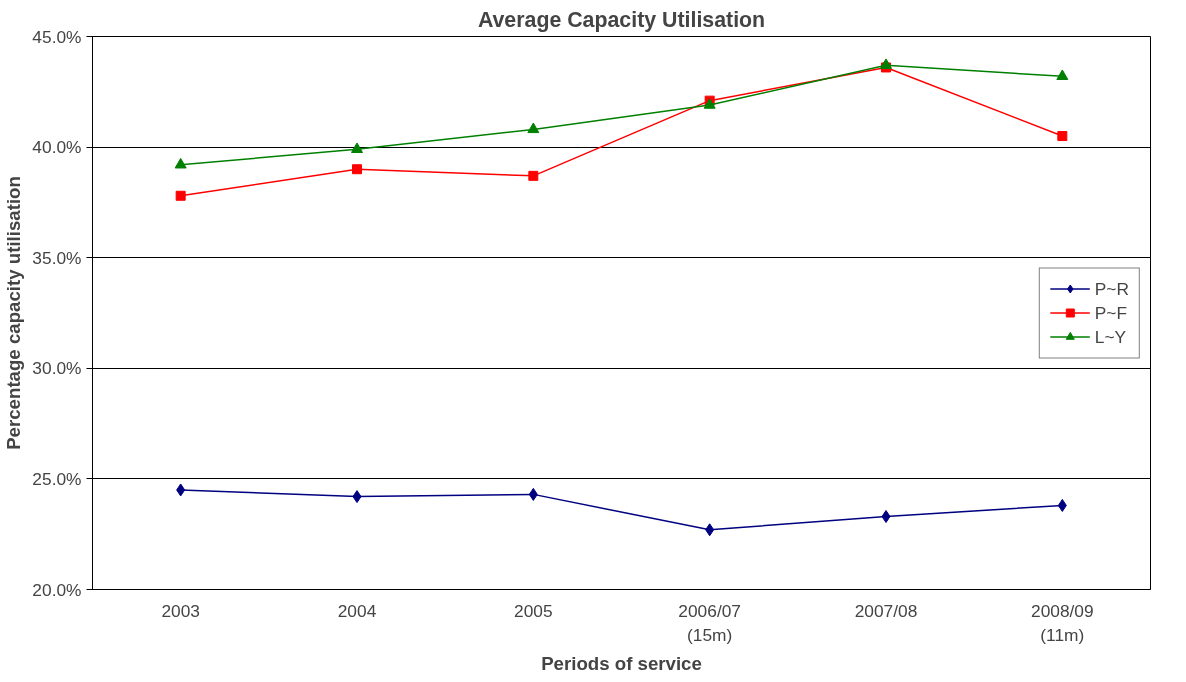  Describe the element at coordinates (709, 622) in the screenshot. I see `x-tick-label: 2006/07 (15m)` at that location.